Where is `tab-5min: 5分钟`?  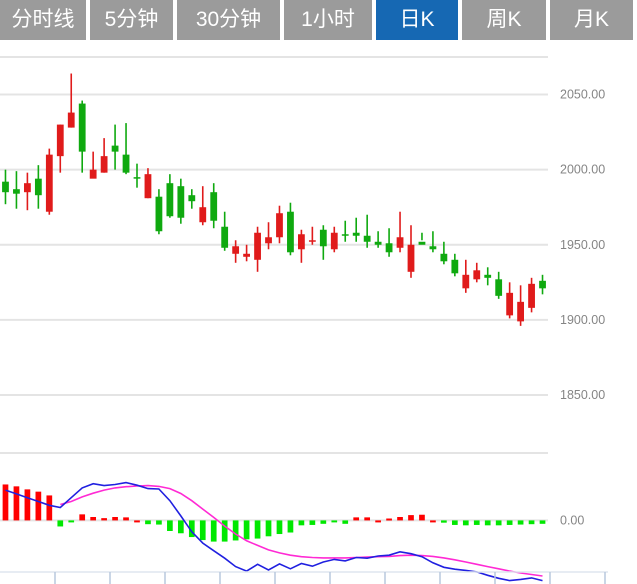
tab-5min: 5分钟 is located at coordinates (131, 20).